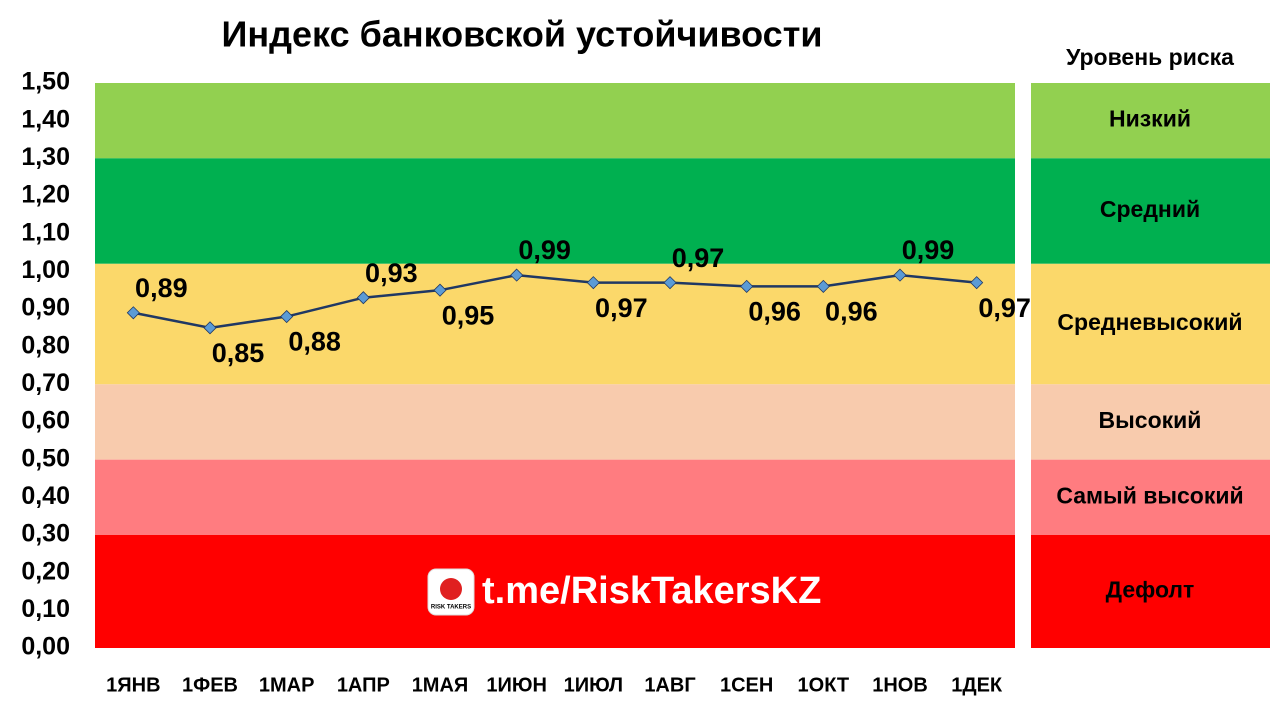 The height and width of the screenshot is (720, 1280). What do you see at coordinates (45, 383) in the screenshot?
I see `y-tick-label: 0,70` at bounding box center [45, 383].